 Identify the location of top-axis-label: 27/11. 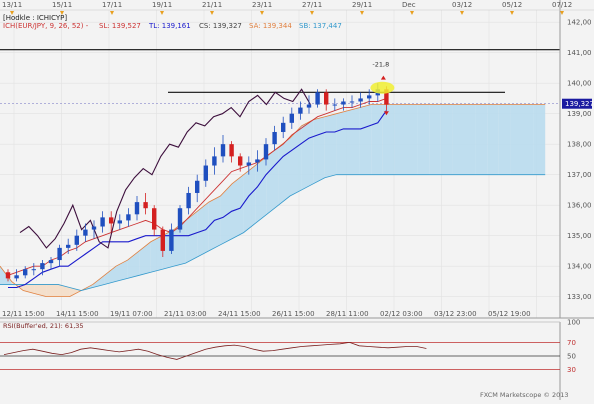
(312, 5).